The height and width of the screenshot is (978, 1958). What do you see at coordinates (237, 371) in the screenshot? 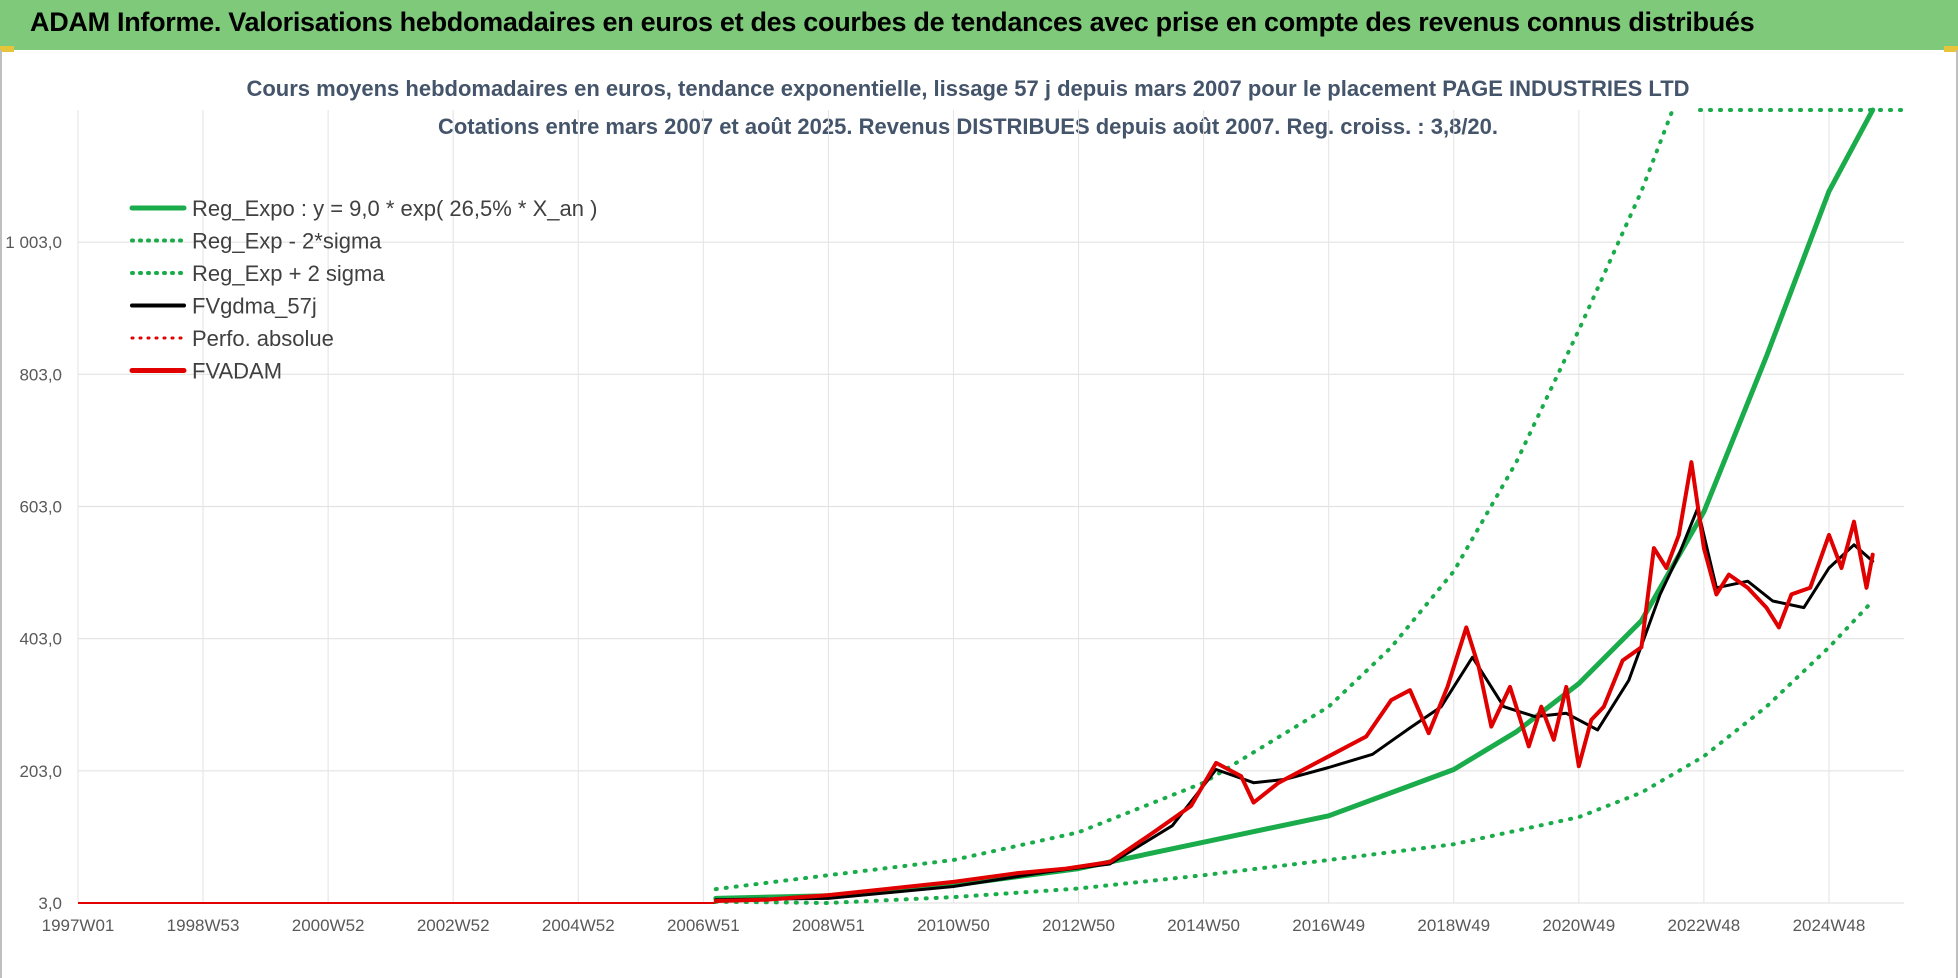
I see `legend-label: FVADAM` at bounding box center [237, 371].